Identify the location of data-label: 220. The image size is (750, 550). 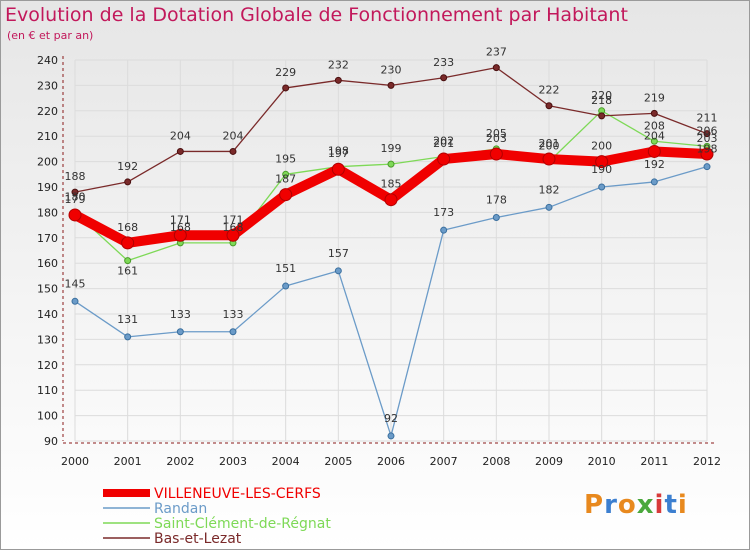
(601, 95).